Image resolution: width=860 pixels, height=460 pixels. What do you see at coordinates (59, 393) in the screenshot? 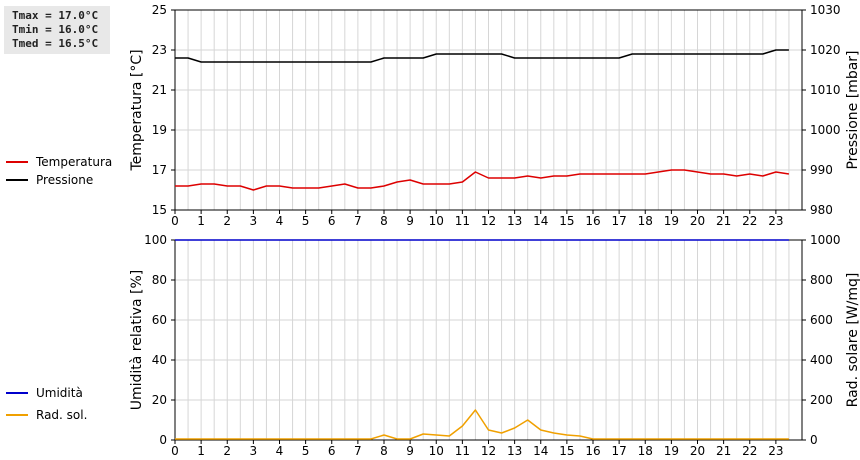
I see `legend-label: Umidità` at bounding box center [59, 393].